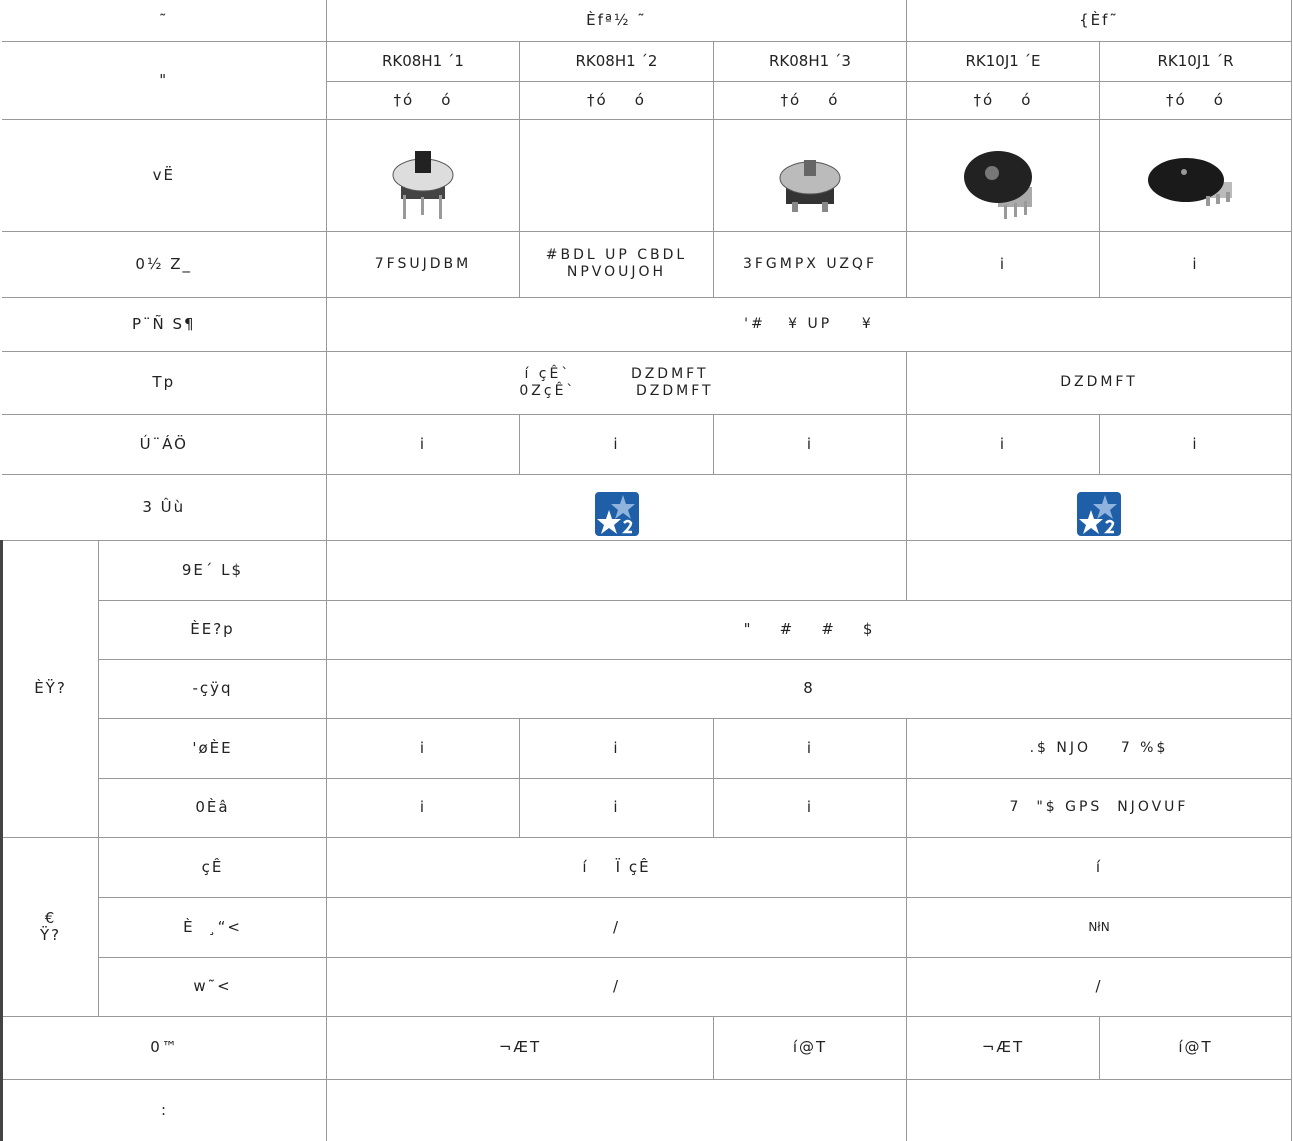 The height and width of the screenshot is (1141, 1293). Describe the element at coordinates (1195, 61) in the screenshot. I see `cell: RK10J1 ´R` at that location.